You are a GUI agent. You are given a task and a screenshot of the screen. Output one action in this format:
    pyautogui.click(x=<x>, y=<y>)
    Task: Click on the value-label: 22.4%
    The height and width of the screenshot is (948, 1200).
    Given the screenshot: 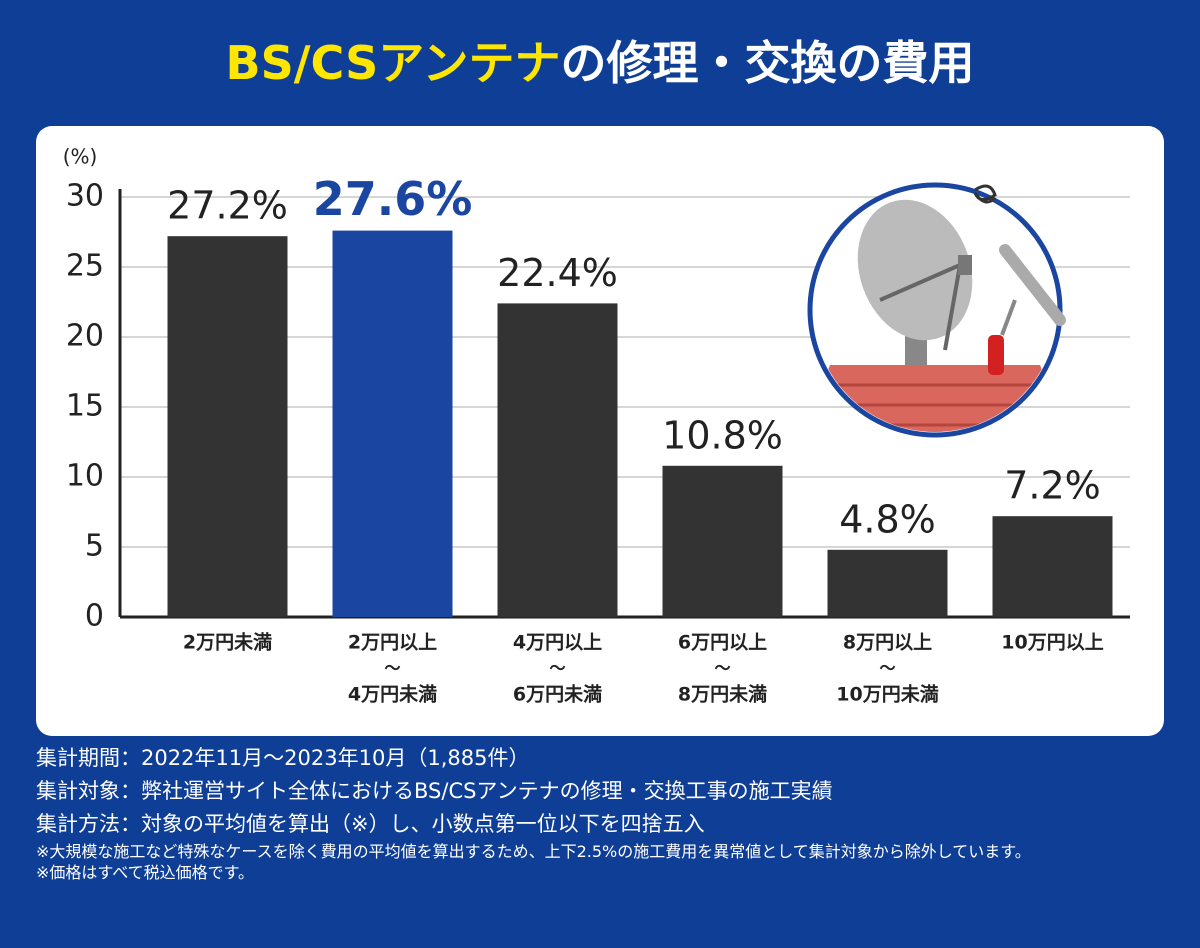 What is the action you would take?
    pyautogui.click(x=557, y=273)
    